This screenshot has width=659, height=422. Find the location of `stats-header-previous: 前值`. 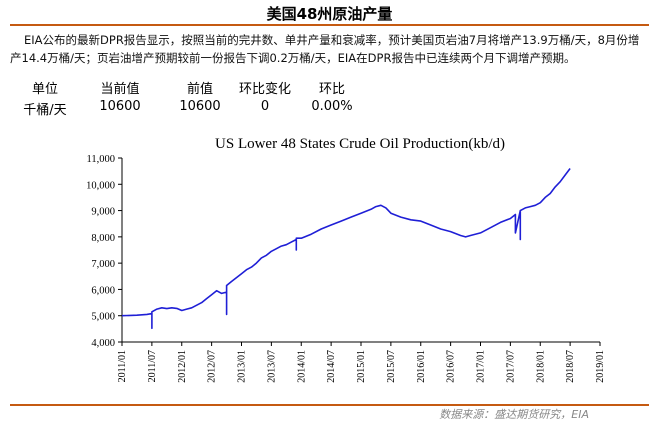

stats-header-previous: 前值 is located at coordinates (199, 89).